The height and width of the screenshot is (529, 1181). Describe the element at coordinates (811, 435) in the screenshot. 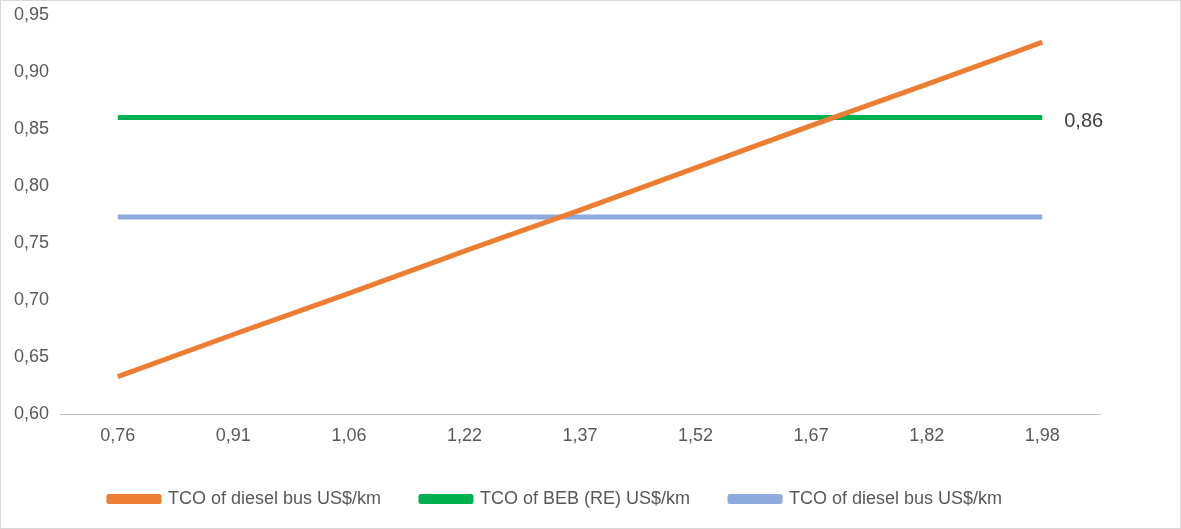

I see `x-tick-label: 1,67` at that location.